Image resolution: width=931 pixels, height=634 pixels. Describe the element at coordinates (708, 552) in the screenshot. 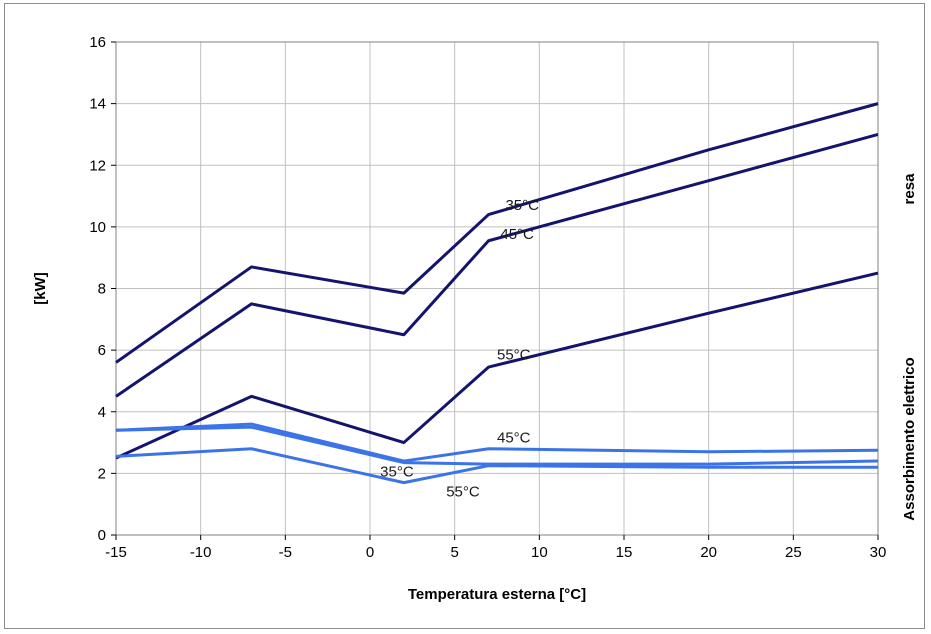

I see `x-tick-label: 20` at that location.